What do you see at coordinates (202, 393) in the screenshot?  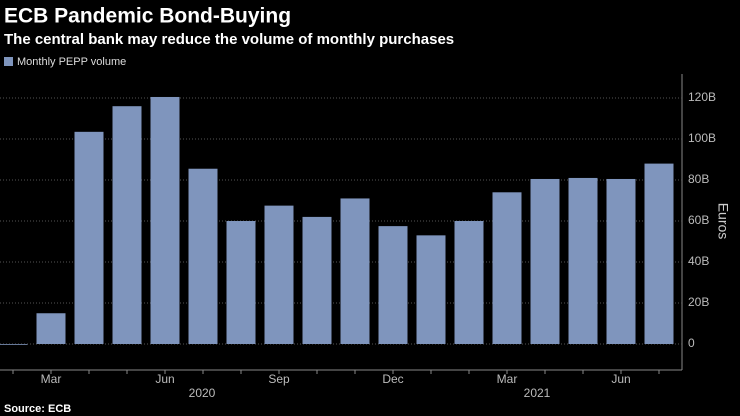 I see `year-label: 2020` at bounding box center [202, 393].